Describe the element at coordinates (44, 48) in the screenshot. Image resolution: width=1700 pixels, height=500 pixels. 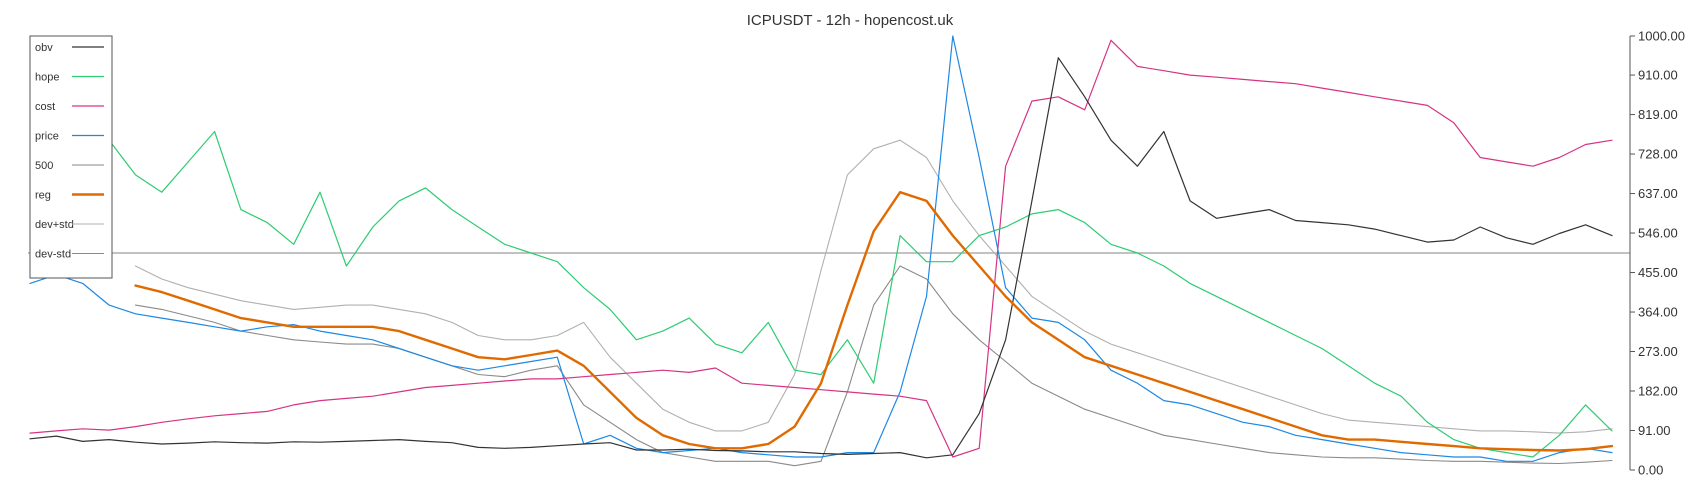
I see `legend-label: obv` at that location.